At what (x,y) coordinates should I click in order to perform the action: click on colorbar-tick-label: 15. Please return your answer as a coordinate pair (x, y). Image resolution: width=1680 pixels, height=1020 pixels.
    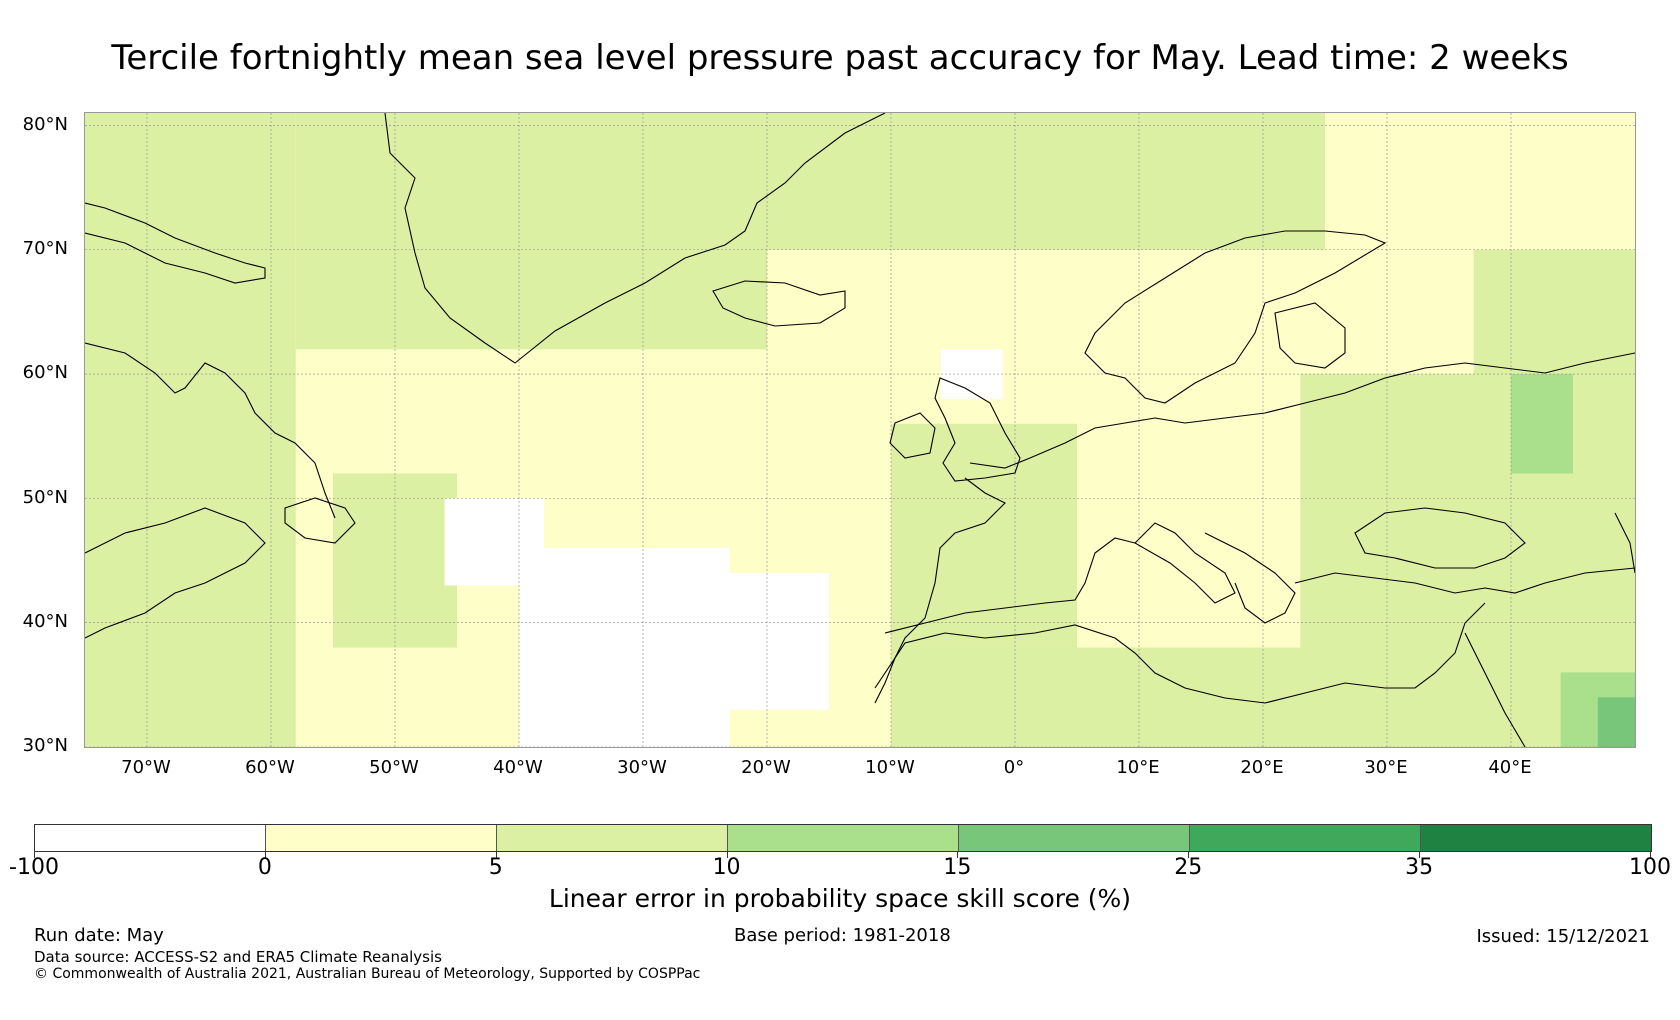
    Looking at the image, I should click on (957, 867).